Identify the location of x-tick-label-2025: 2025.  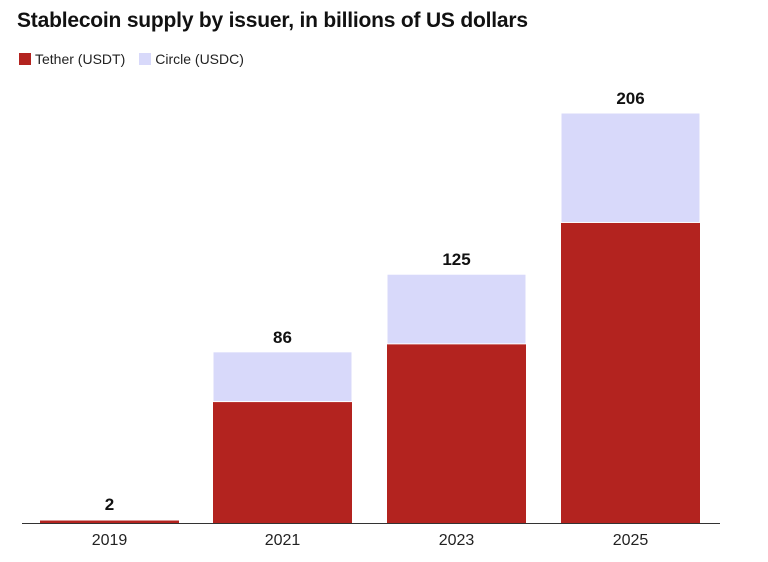
(631, 540).